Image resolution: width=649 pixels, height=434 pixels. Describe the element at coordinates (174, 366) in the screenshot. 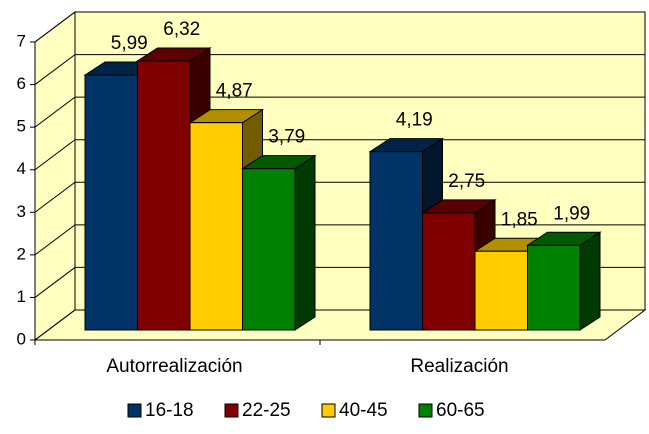

I see `x-tick-label: Autorrealización` at that location.